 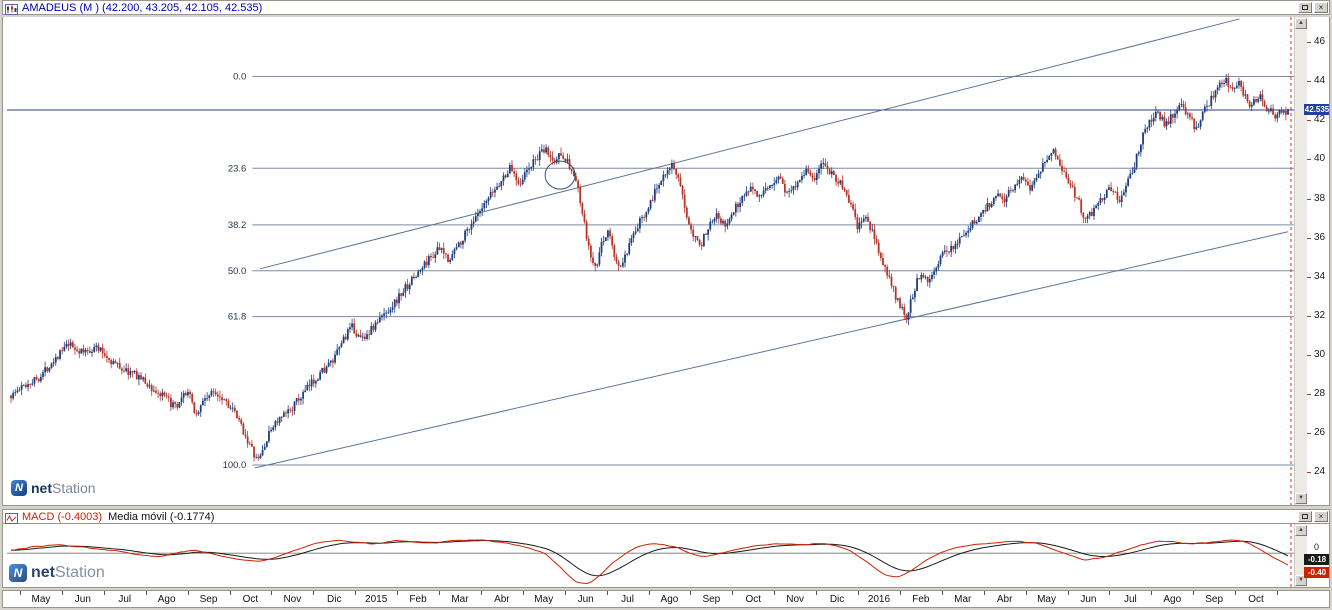 What do you see at coordinates (1300, 555) in the screenshot?
I see `macd-vertical-scrollbar: ▲ ▼` at bounding box center [1300, 555].